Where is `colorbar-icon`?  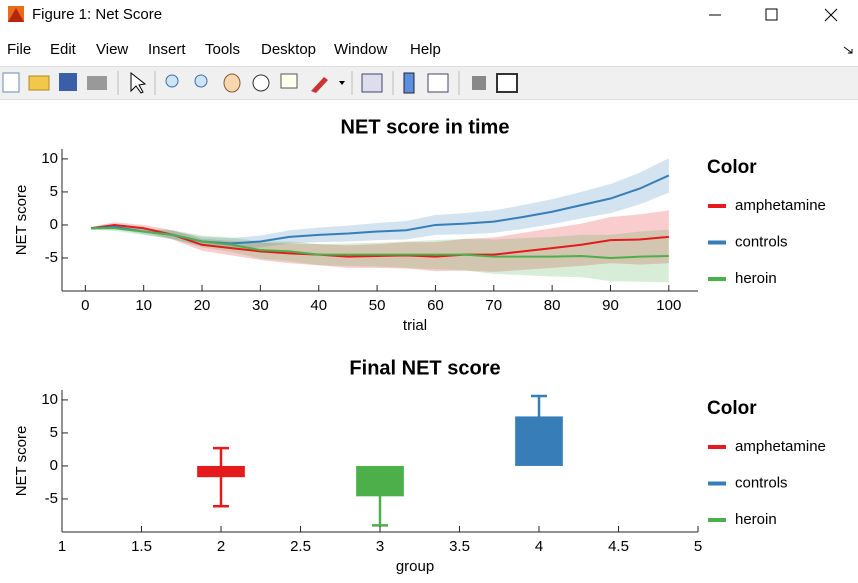 colorbar-icon is located at coordinates (409, 83).